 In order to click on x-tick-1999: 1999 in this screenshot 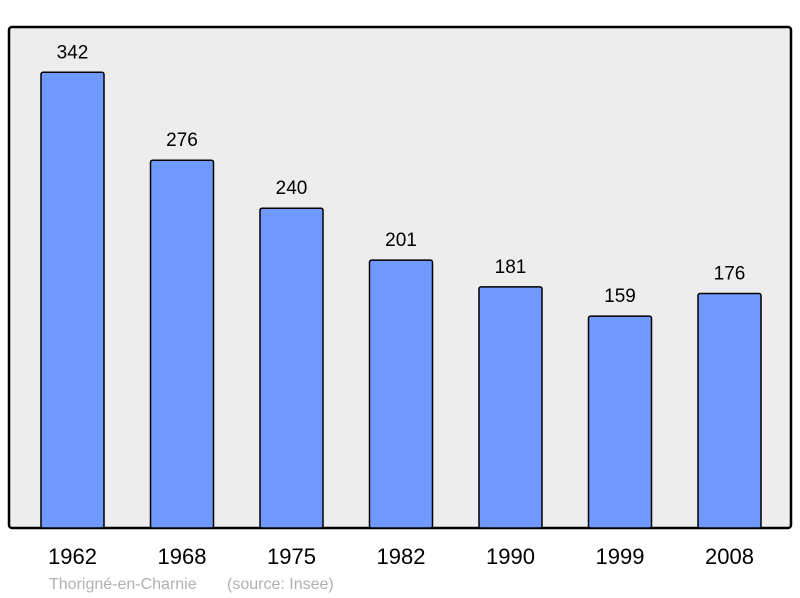, I will do `click(620, 556)`.